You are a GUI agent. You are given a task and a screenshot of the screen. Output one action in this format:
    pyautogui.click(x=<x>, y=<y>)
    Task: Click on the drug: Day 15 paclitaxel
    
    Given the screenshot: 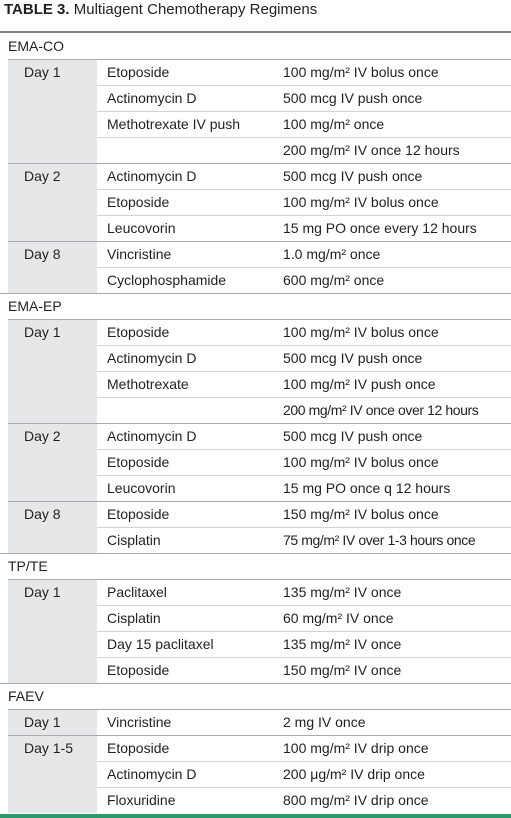 What is the action you would take?
    pyautogui.click(x=160, y=644)
    